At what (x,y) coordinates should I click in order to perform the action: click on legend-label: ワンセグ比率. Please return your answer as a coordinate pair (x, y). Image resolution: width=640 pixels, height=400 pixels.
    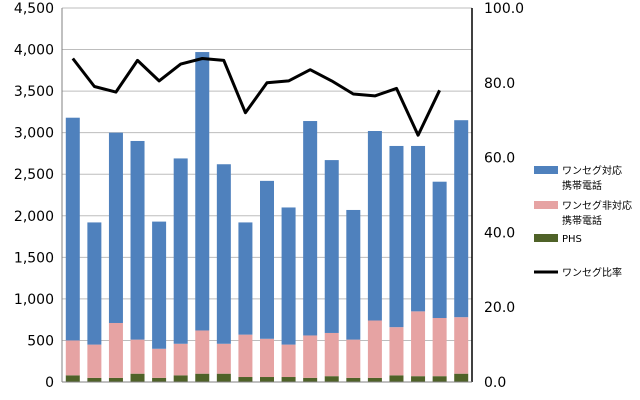
    Looking at the image, I should click on (592, 272).